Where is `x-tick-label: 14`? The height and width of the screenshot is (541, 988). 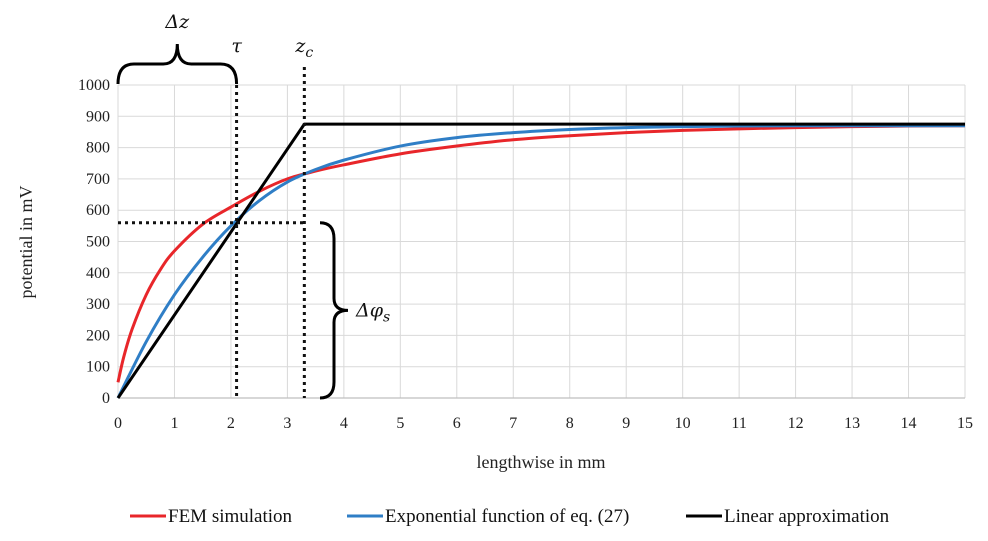 x-tick-label: 14 is located at coordinates (909, 423).